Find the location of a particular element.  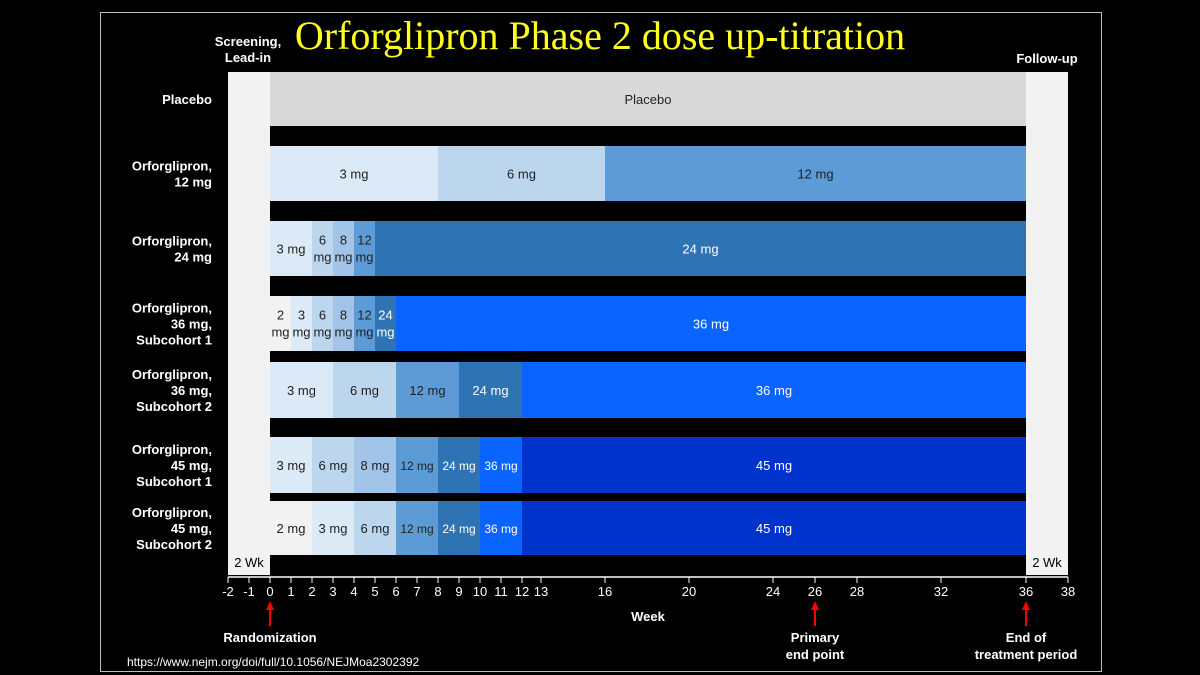

slide-title: Orforglipron Phase 2 dose up-titration is located at coordinates (600, 35).